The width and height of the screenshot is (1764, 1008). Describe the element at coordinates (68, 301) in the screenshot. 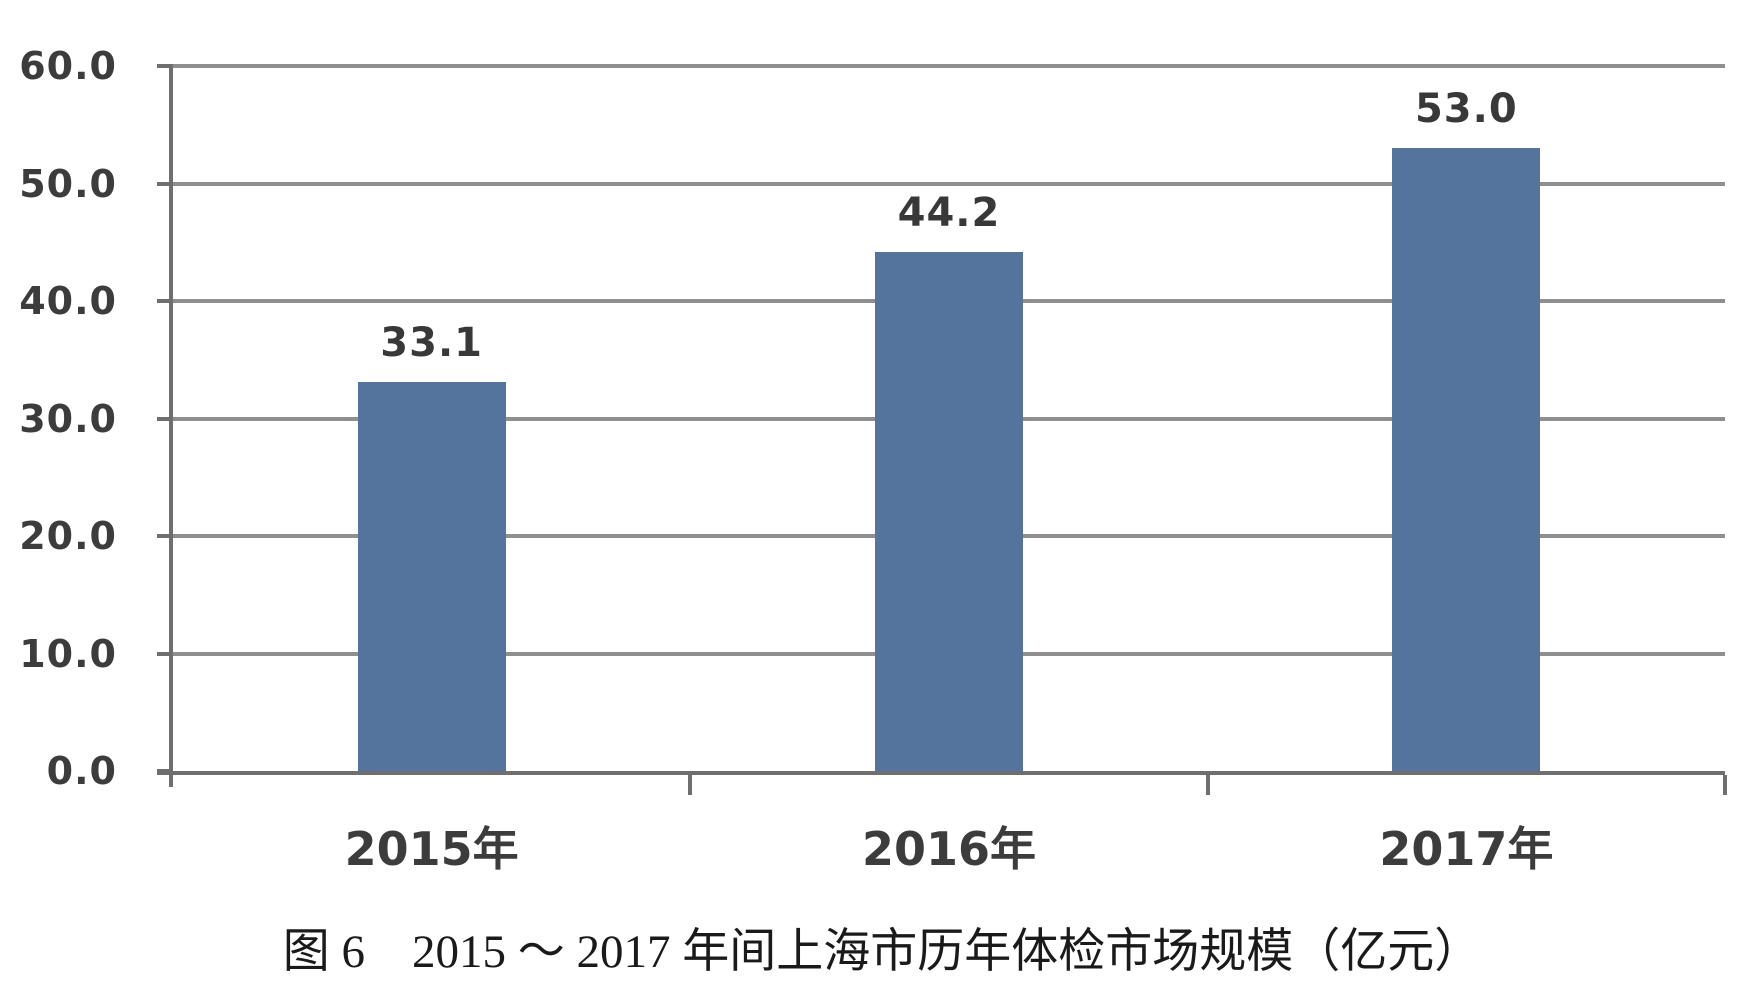

I see `y-axis-label: 40.0` at that location.